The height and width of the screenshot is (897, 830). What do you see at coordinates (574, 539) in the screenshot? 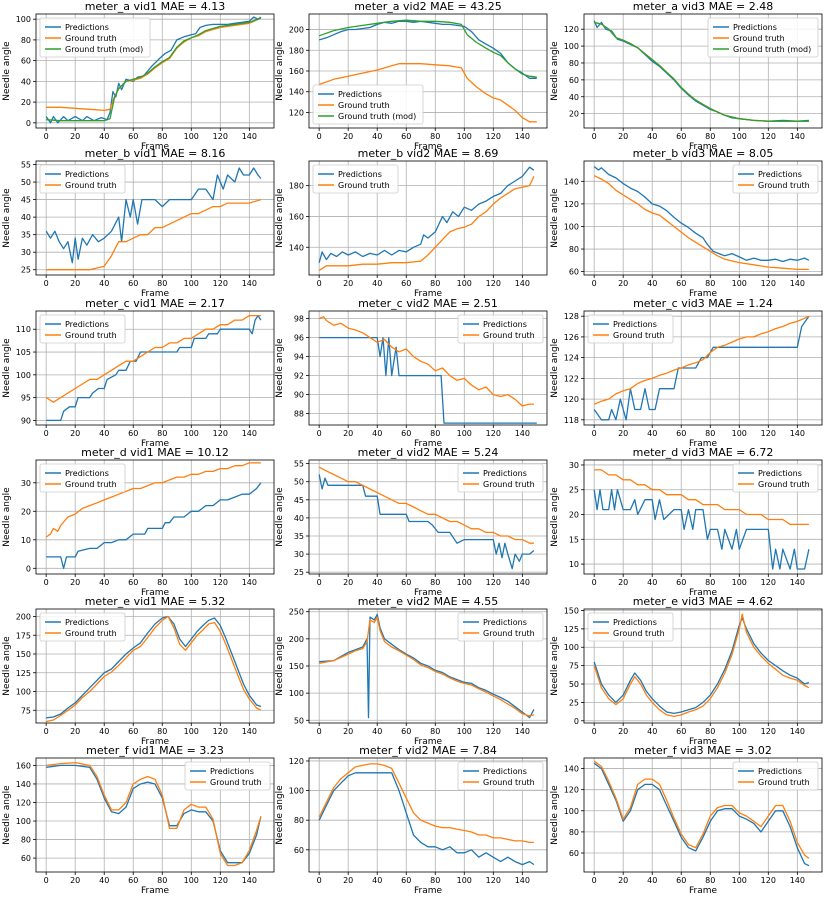
I see `y-tick-label: 15` at bounding box center [574, 539].